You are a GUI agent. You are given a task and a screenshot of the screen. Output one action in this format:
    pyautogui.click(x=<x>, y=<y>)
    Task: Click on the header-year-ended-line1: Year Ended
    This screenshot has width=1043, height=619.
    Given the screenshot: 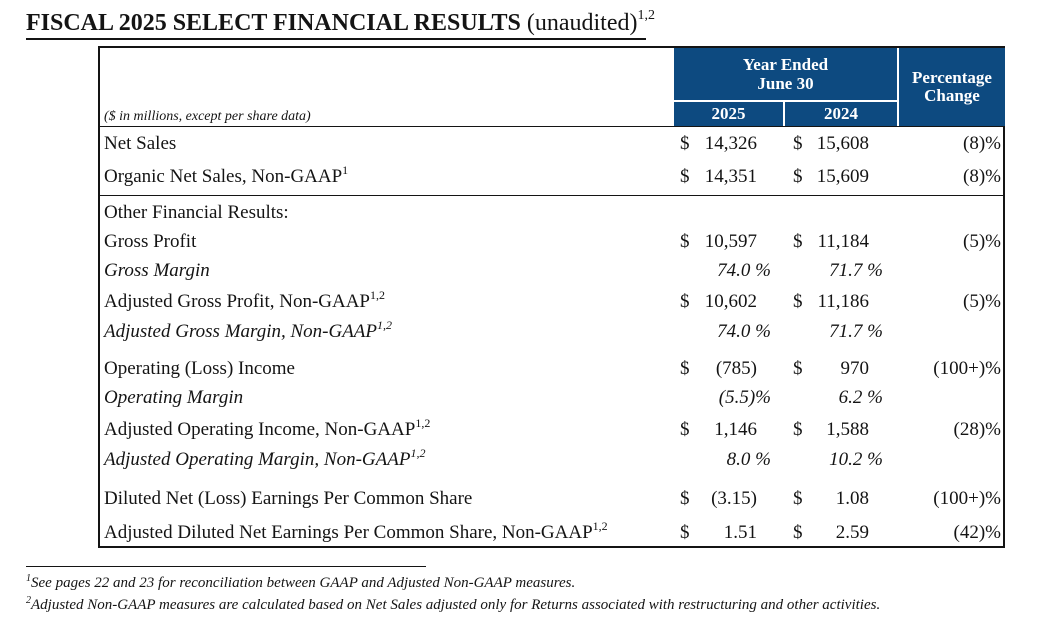 What is the action you would take?
    pyautogui.click(x=785, y=64)
    